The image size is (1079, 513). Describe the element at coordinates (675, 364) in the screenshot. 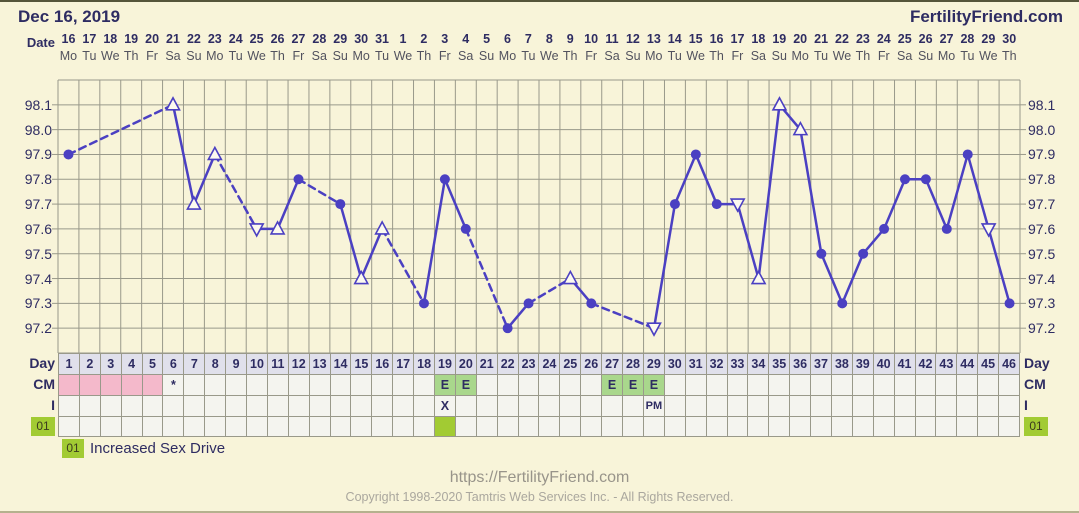

I see `day-number-cell: 30` at that location.